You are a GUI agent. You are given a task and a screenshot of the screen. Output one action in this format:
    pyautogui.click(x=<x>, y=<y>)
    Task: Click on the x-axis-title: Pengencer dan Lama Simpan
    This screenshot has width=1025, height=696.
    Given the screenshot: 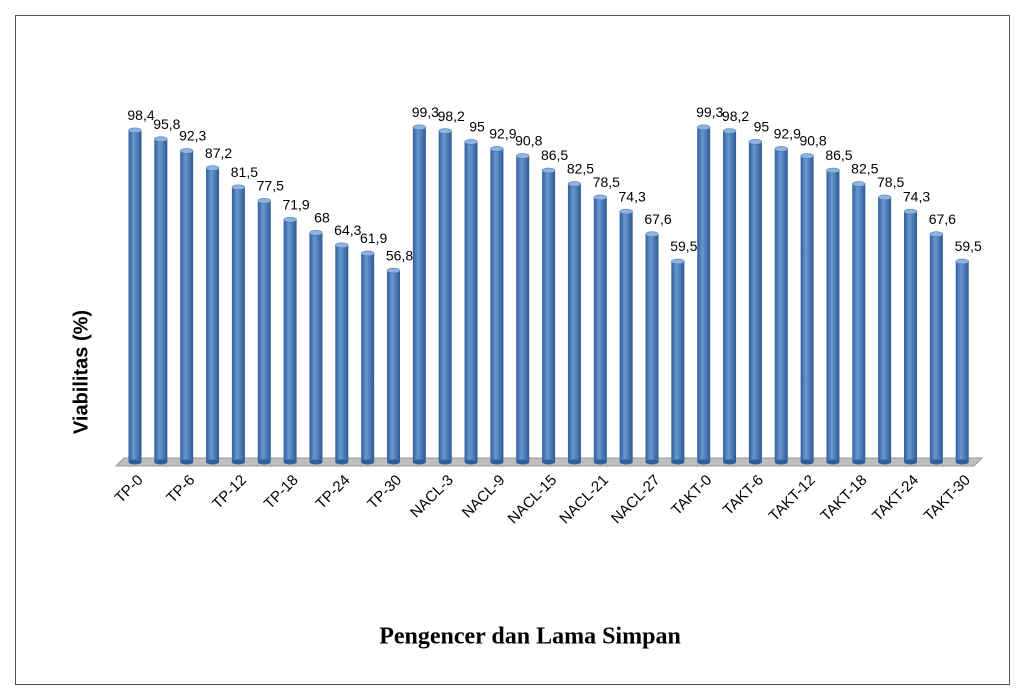 What is the action you would take?
    pyautogui.click(x=530, y=637)
    